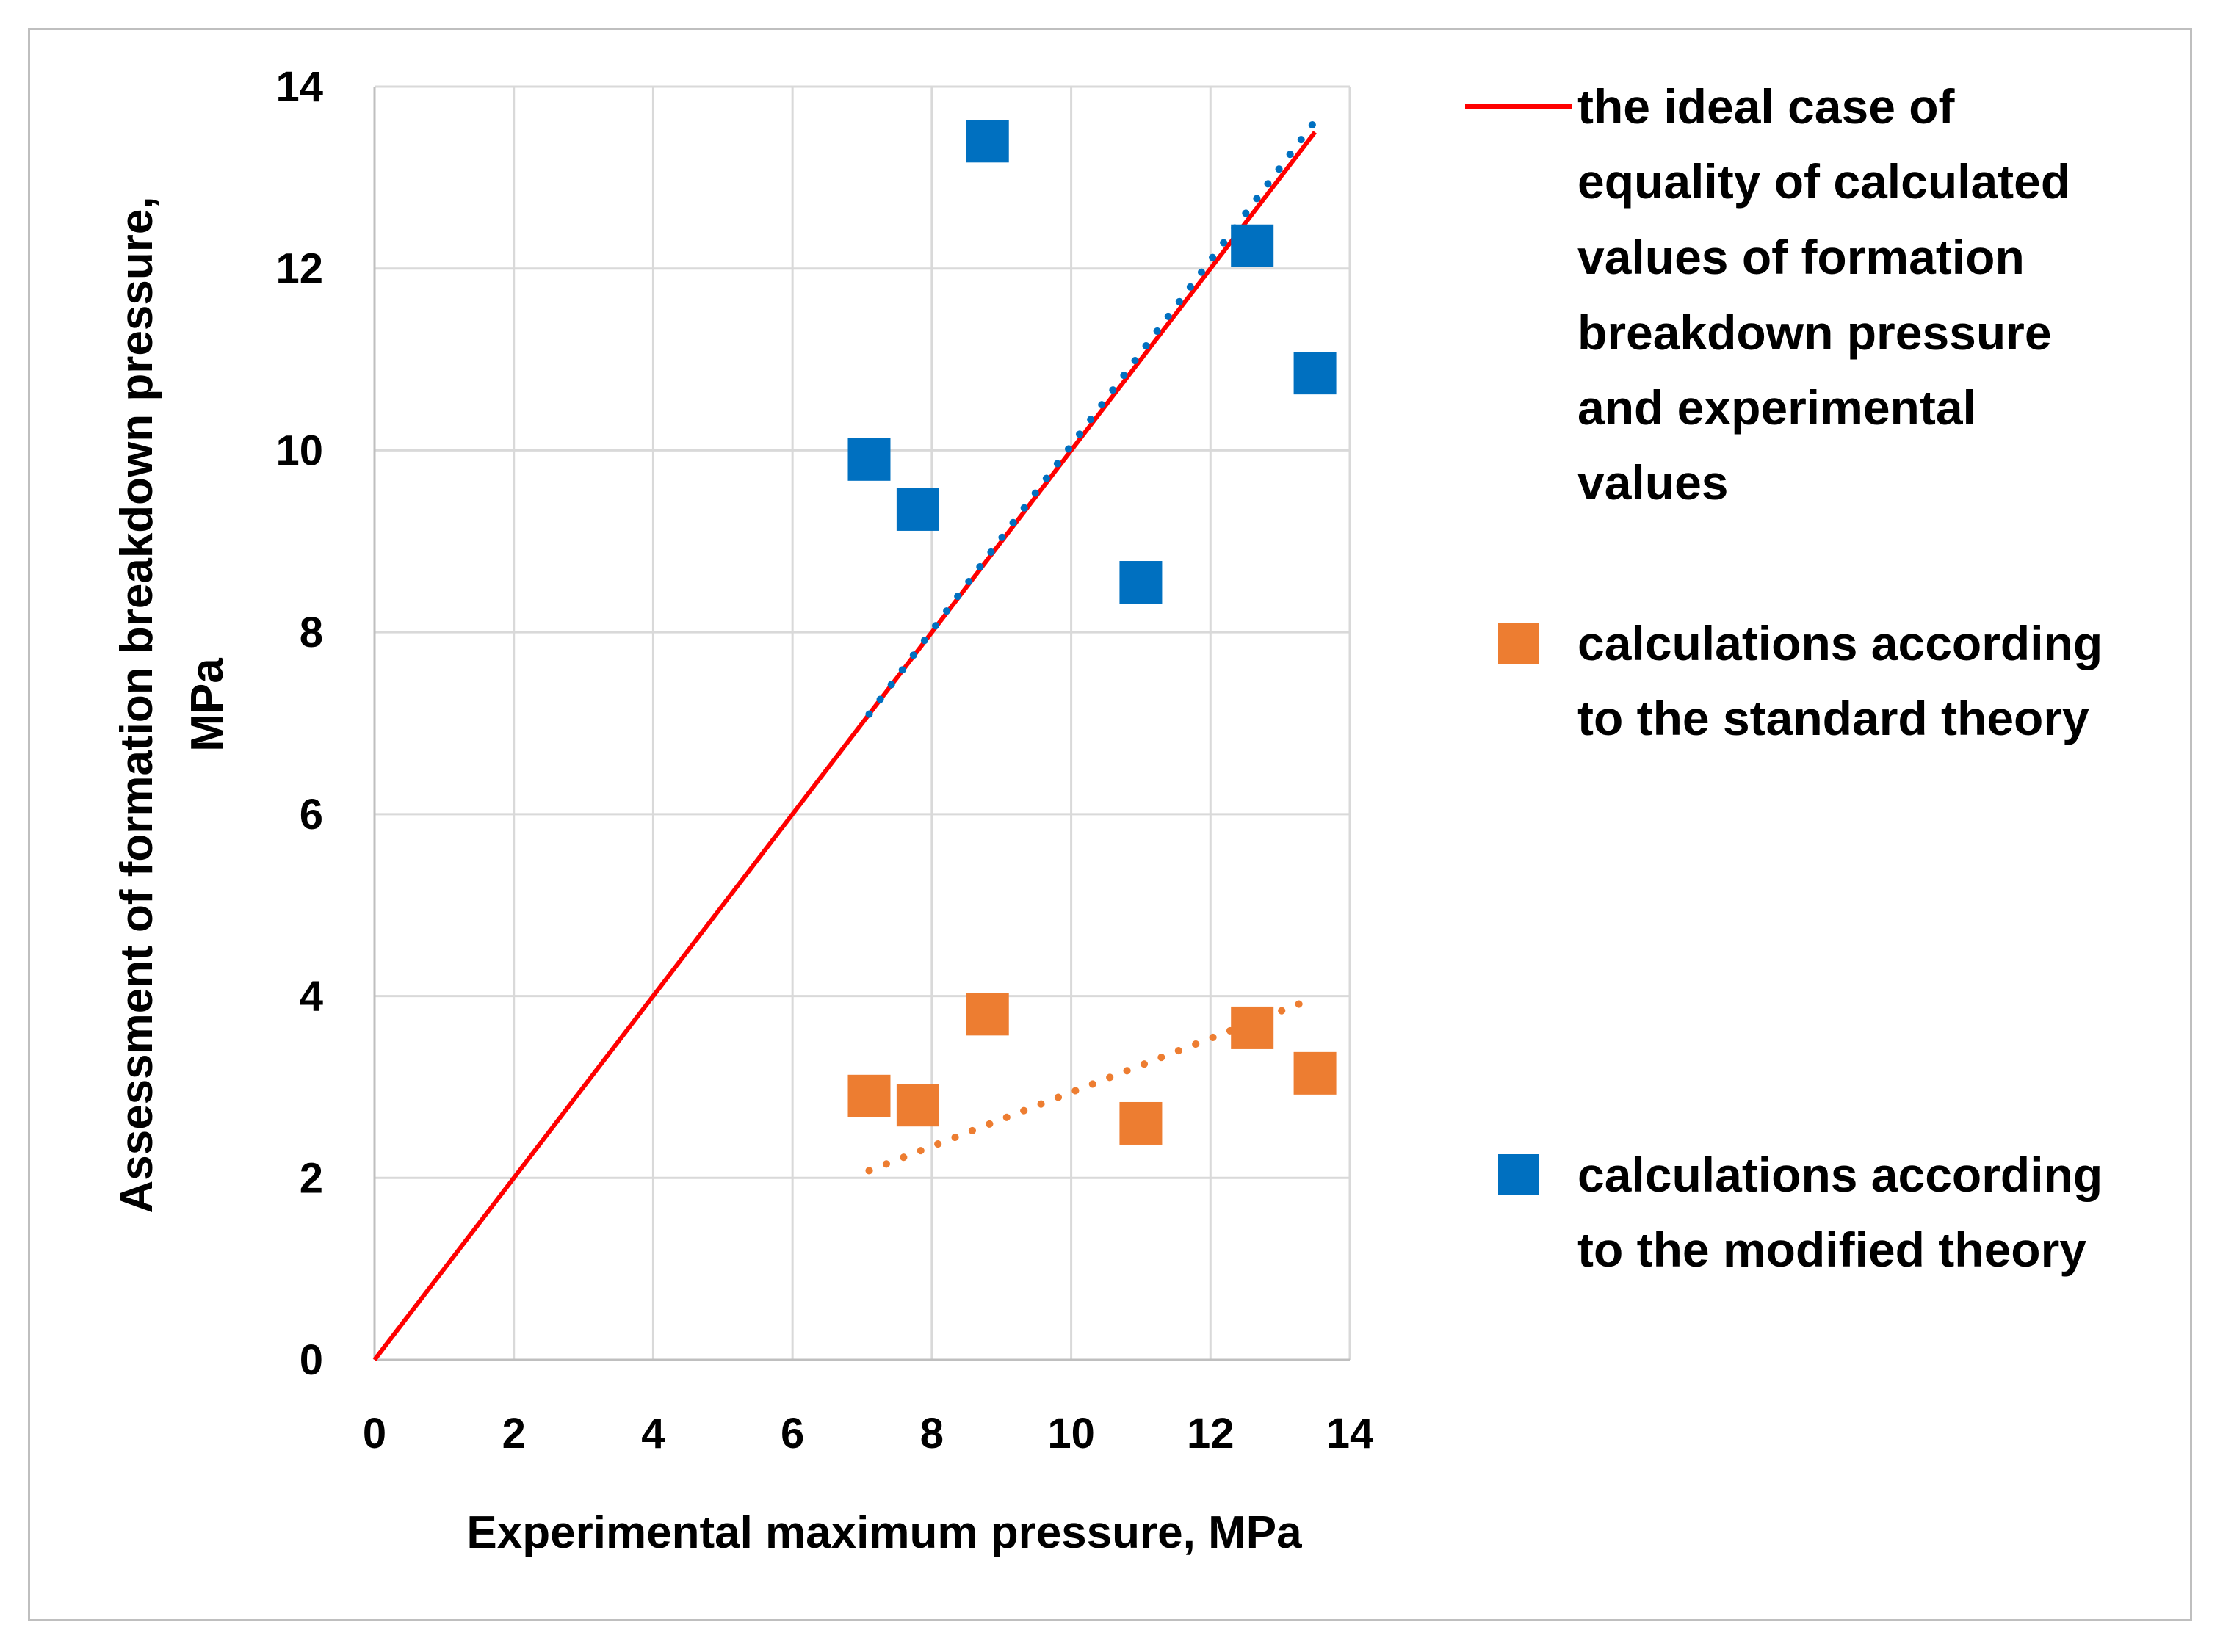 The width and height of the screenshot is (2223, 1652). Describe the element at coordinates (1766, 106) in the screenshot. I see `legend-ideal-line-1: the ideal case of` at that location.